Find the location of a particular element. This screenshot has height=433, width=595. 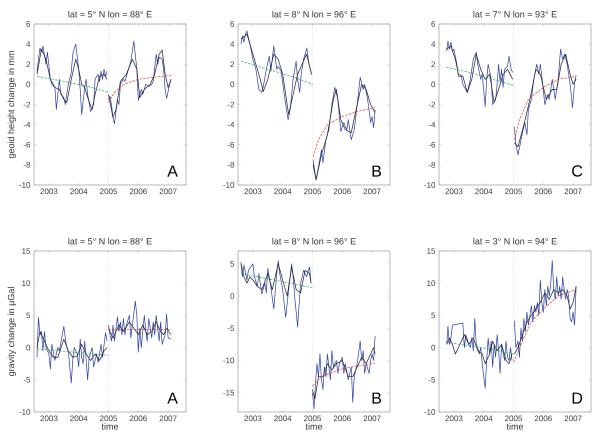

chart-title: lat = 3° N lon = 94° E is located at coordinates (515, 241).